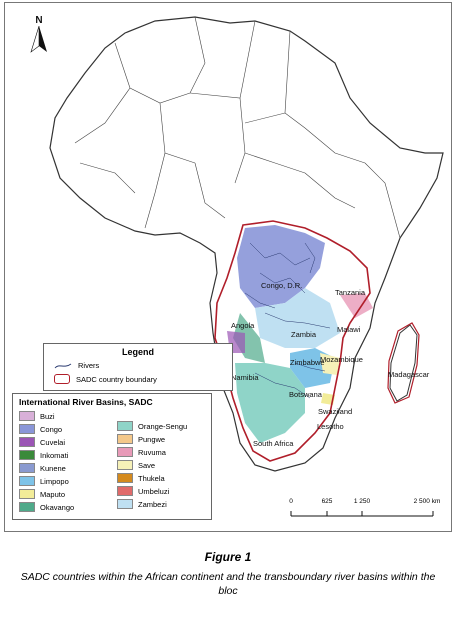  I want to click on north-arrow: N, so click(39, 37).